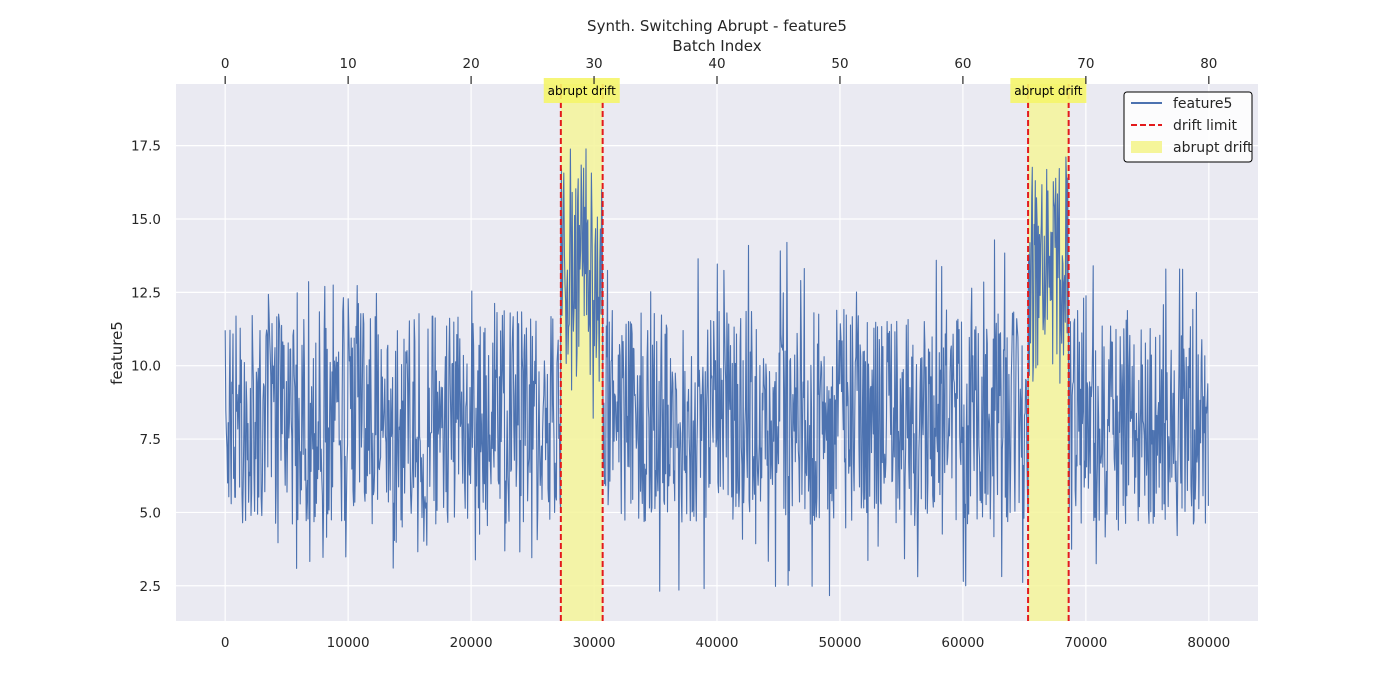  What do you see at coordinates (1208, 64) in the screenshot?
I see `top-tick-label: 80` at bounding box center [1208, 64].